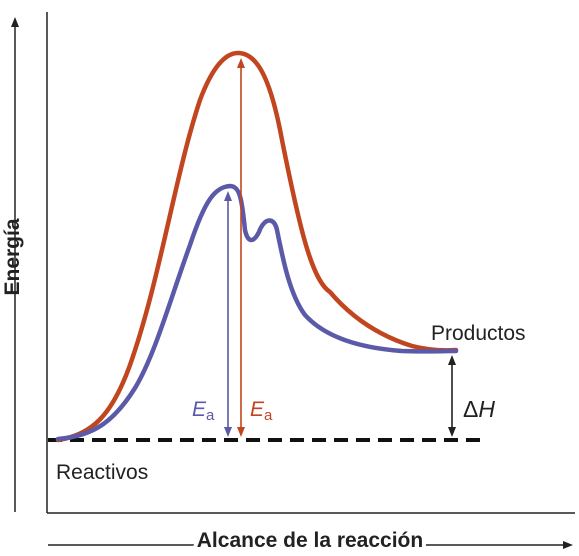  Describe the element at coordinates (199, 409) in the screenshot. I see `ea-catalyzed-symbol: E` at that location.